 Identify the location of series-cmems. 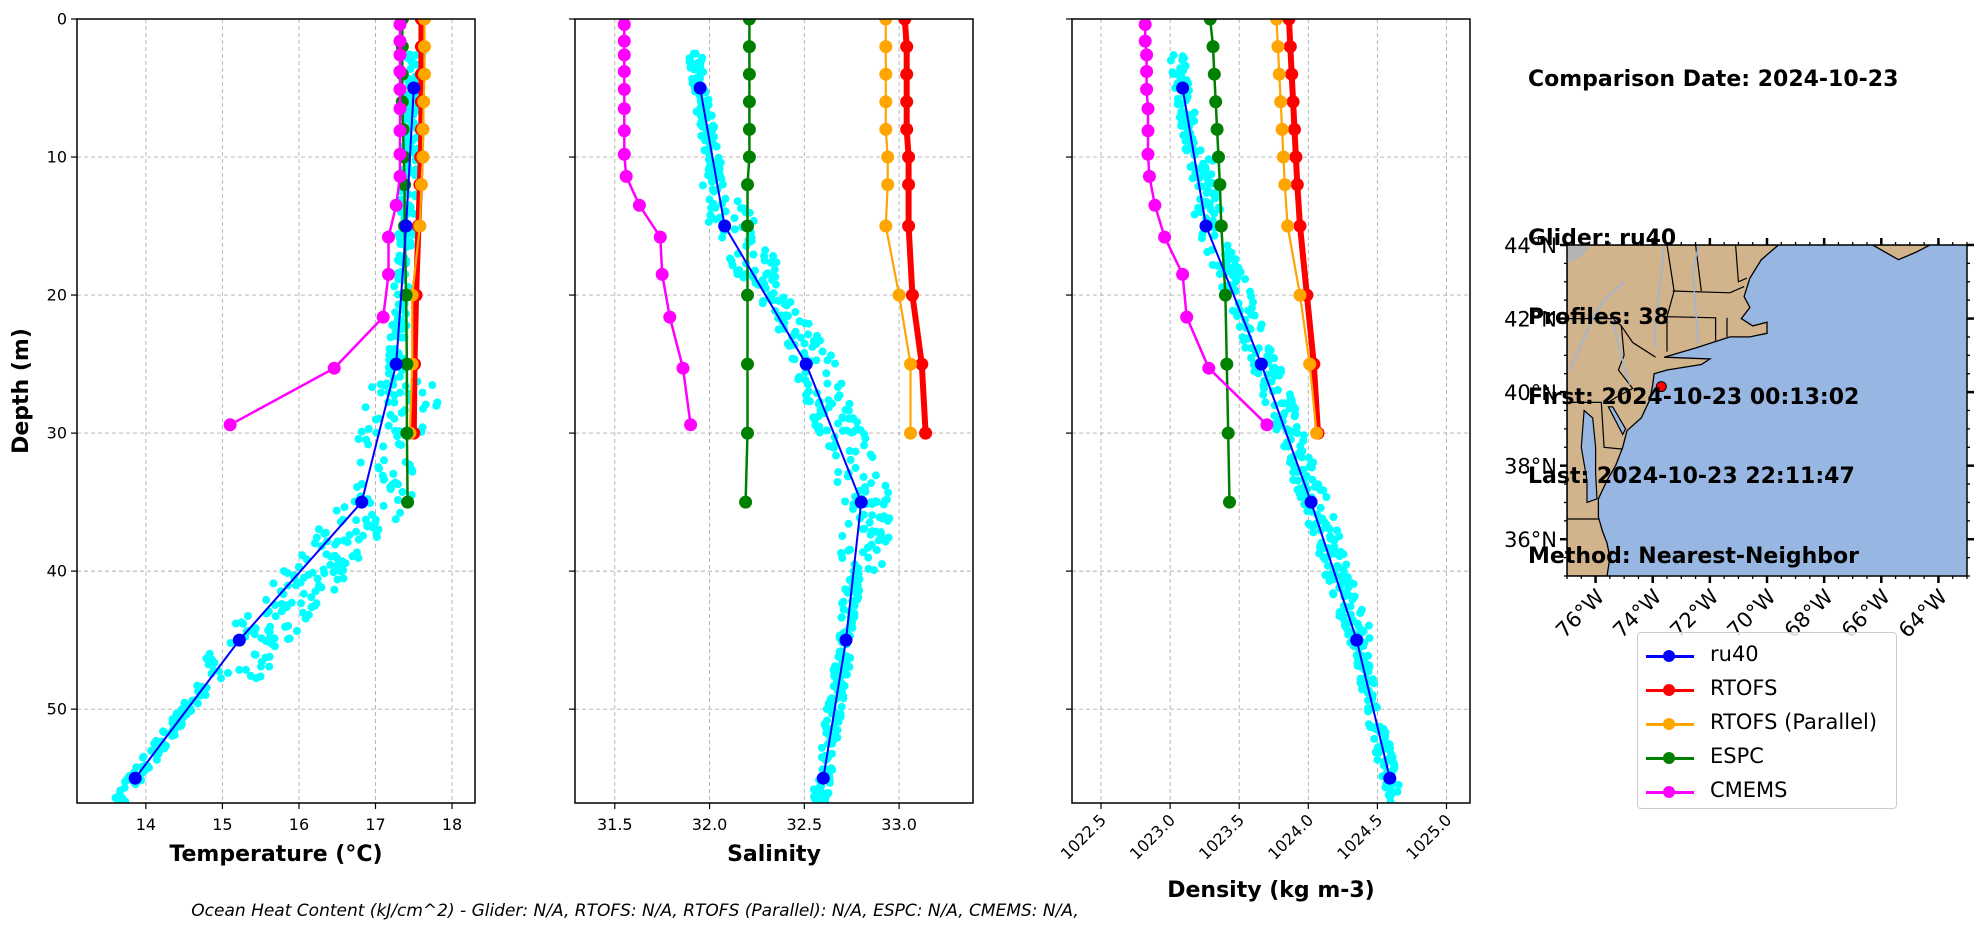
(657, 225).